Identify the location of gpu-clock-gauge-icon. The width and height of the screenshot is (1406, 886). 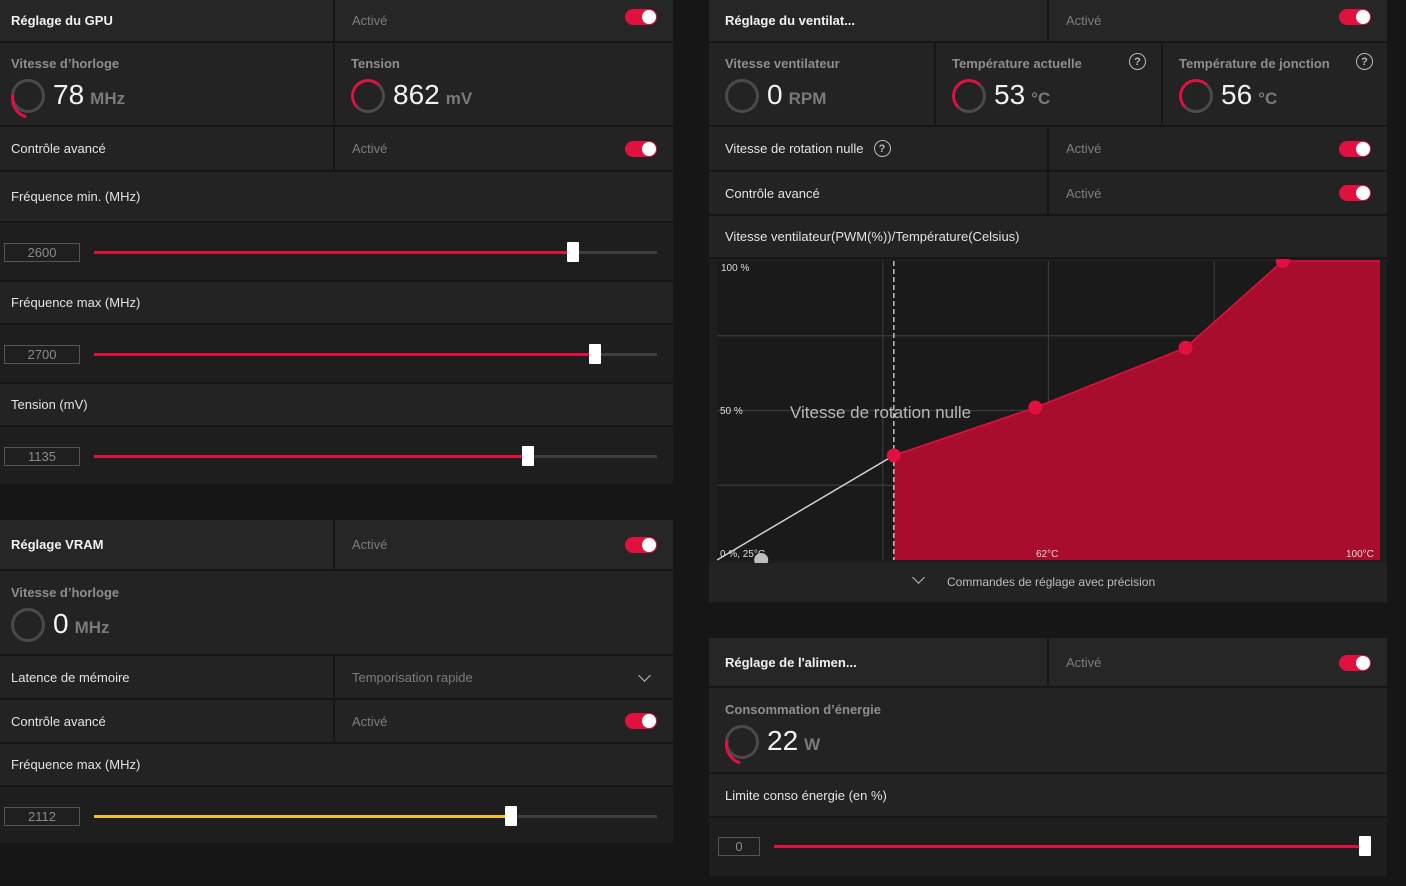
(28, 96).